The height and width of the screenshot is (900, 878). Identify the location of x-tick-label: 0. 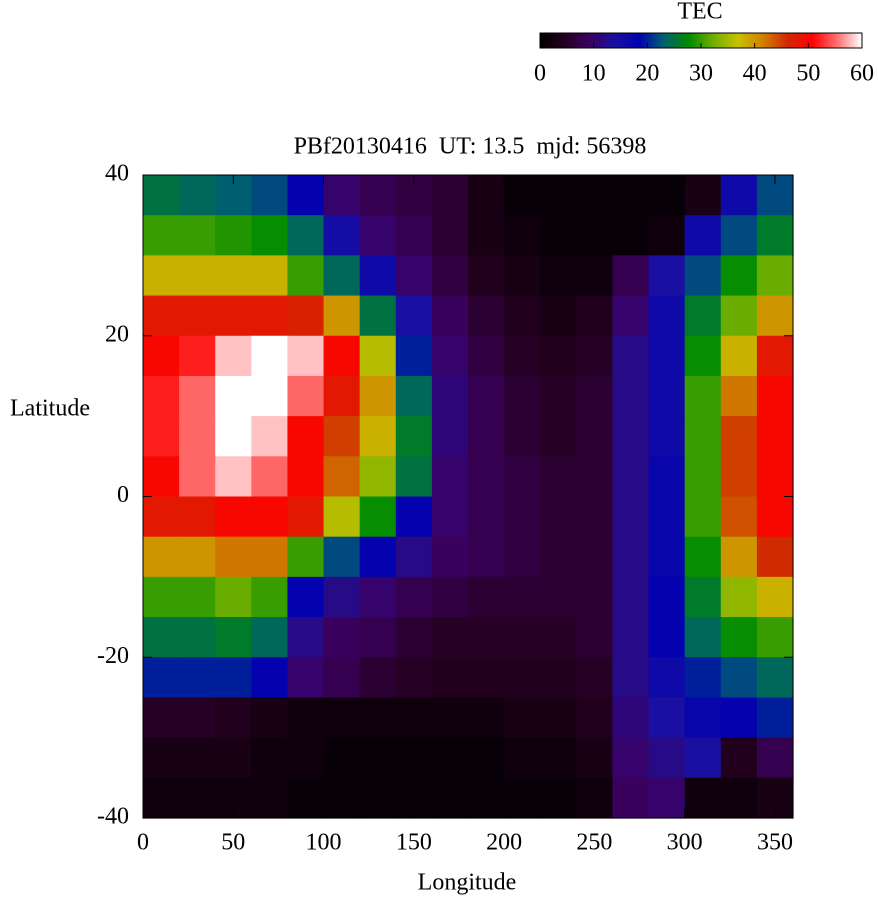
(143, 843).